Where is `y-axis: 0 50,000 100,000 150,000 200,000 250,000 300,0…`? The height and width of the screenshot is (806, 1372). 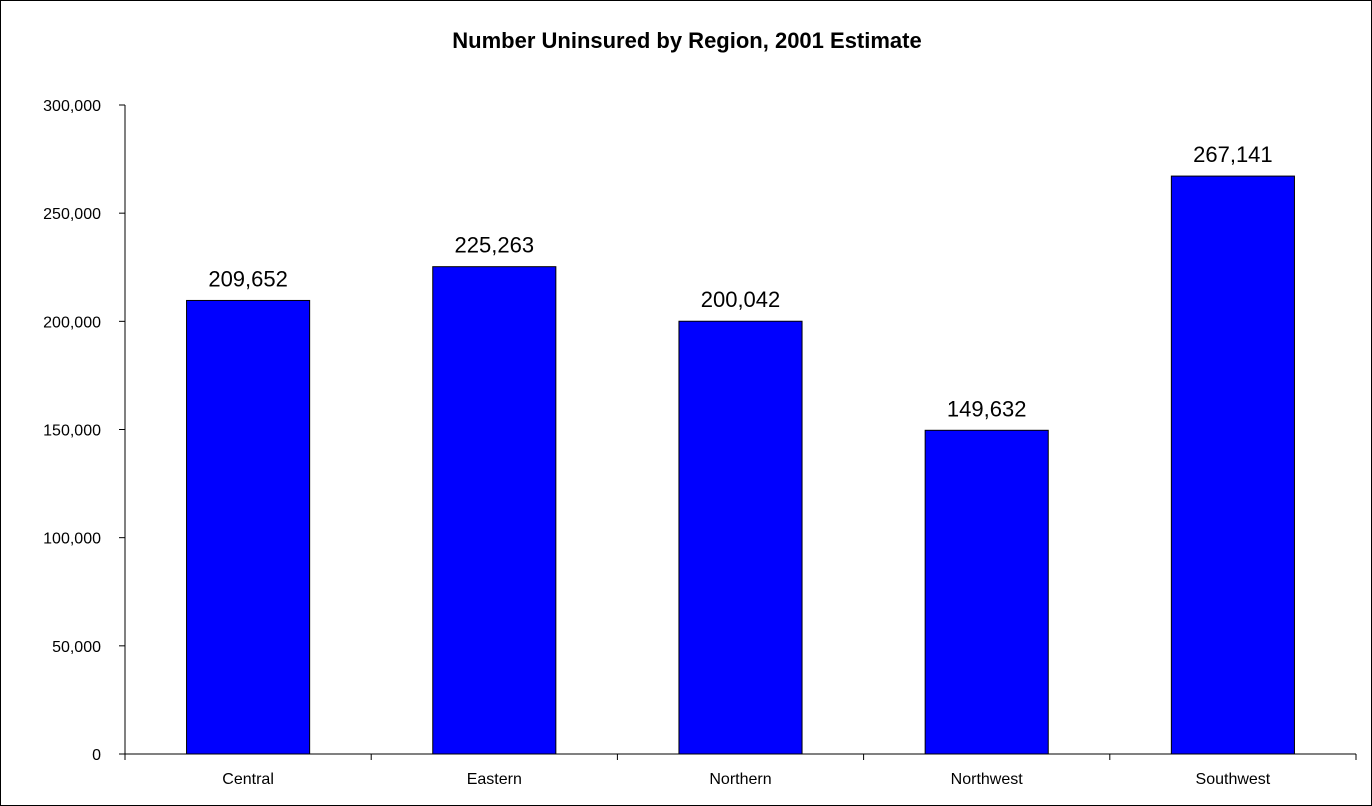
y-axis: 0 50,000 100,000 150,000 200,000 250,000 300,0… is located at coordinates (84, 431).